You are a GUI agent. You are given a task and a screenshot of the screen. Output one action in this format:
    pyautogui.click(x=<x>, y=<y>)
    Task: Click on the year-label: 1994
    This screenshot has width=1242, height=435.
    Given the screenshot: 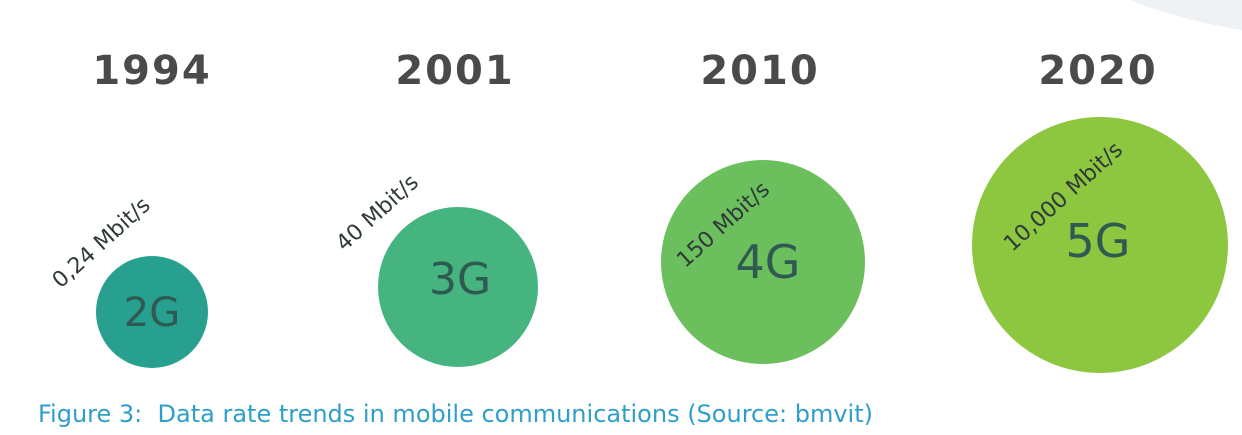 What is the action you would take?
    pyautogui.click(x=151, y=71)
    